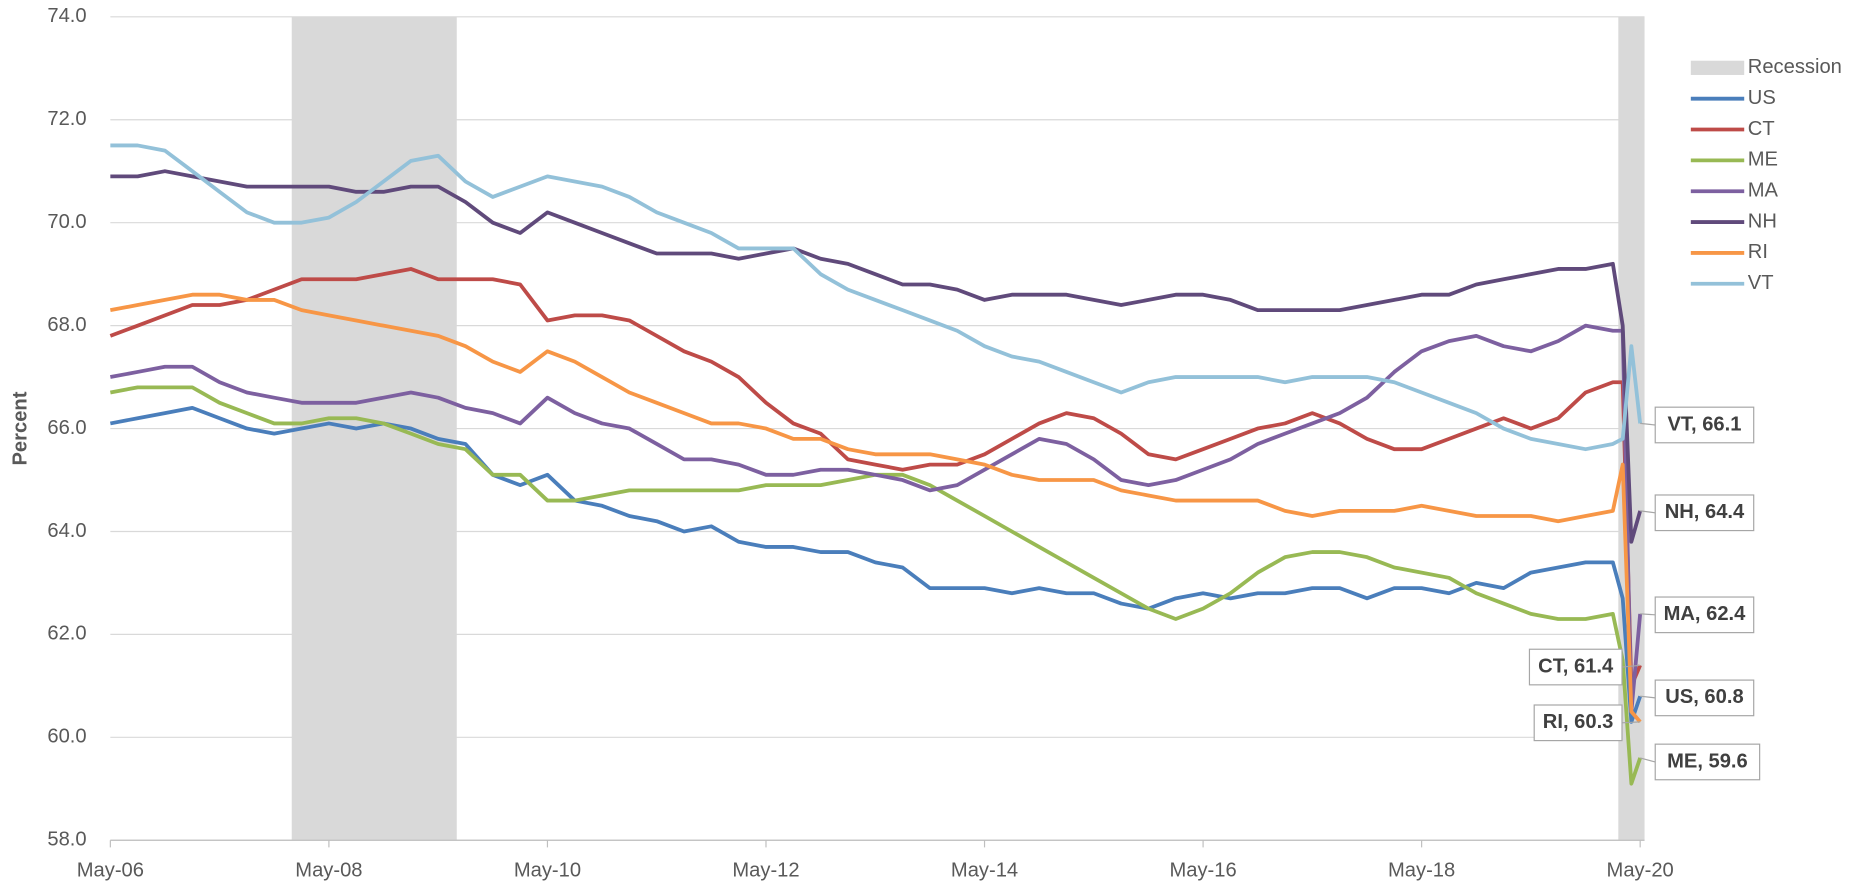 Image resolution: width=1851 pixels, height=882 pixels. I want to click on x-tick-label: May-16, so click(1202, 870).